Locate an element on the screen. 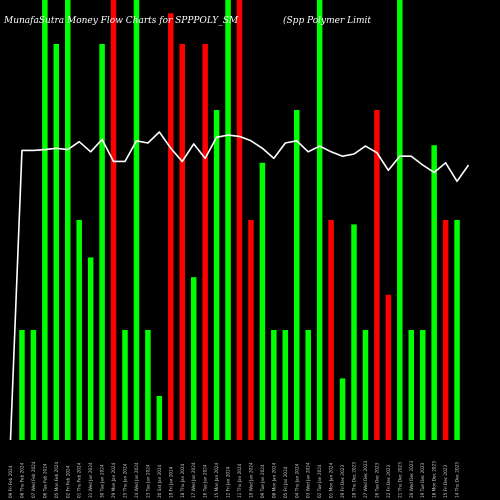  x-tick-label-4: 05 Mon Feb 2024 is located at coordinates (56, 479).